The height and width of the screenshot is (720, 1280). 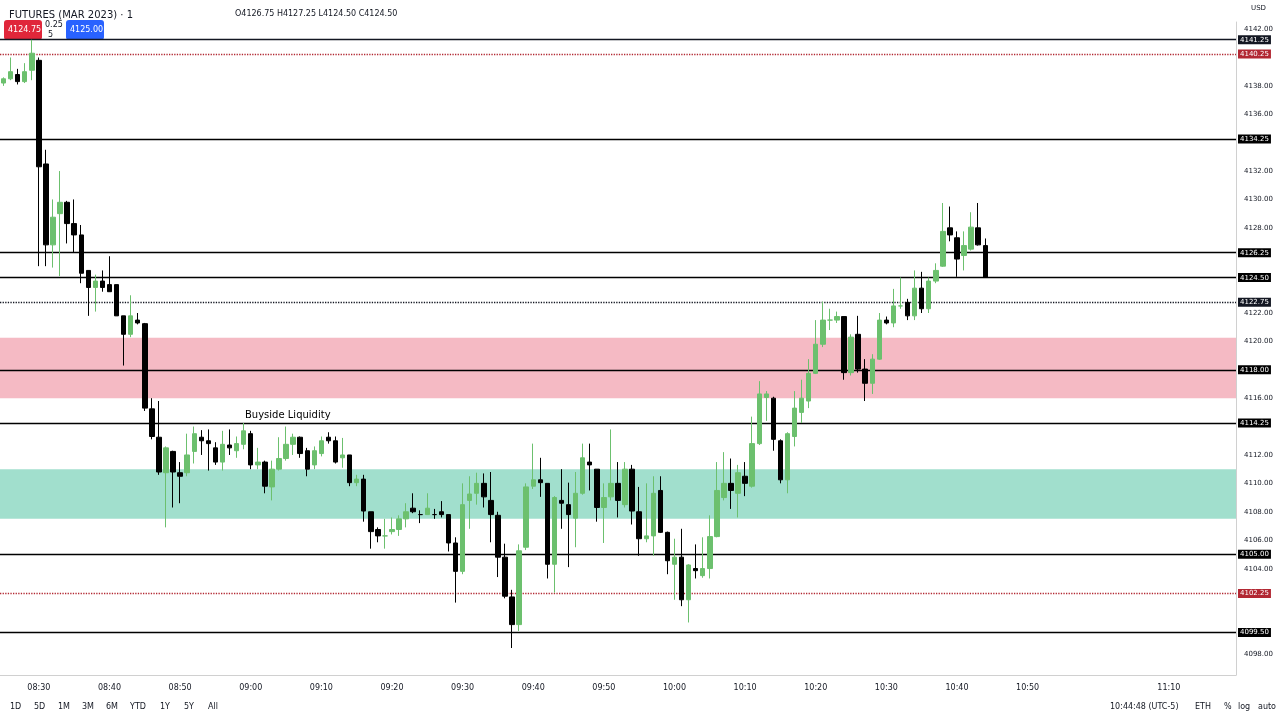 I want to click on x-tick-label: 11:10, so click(x=1169, y=687).